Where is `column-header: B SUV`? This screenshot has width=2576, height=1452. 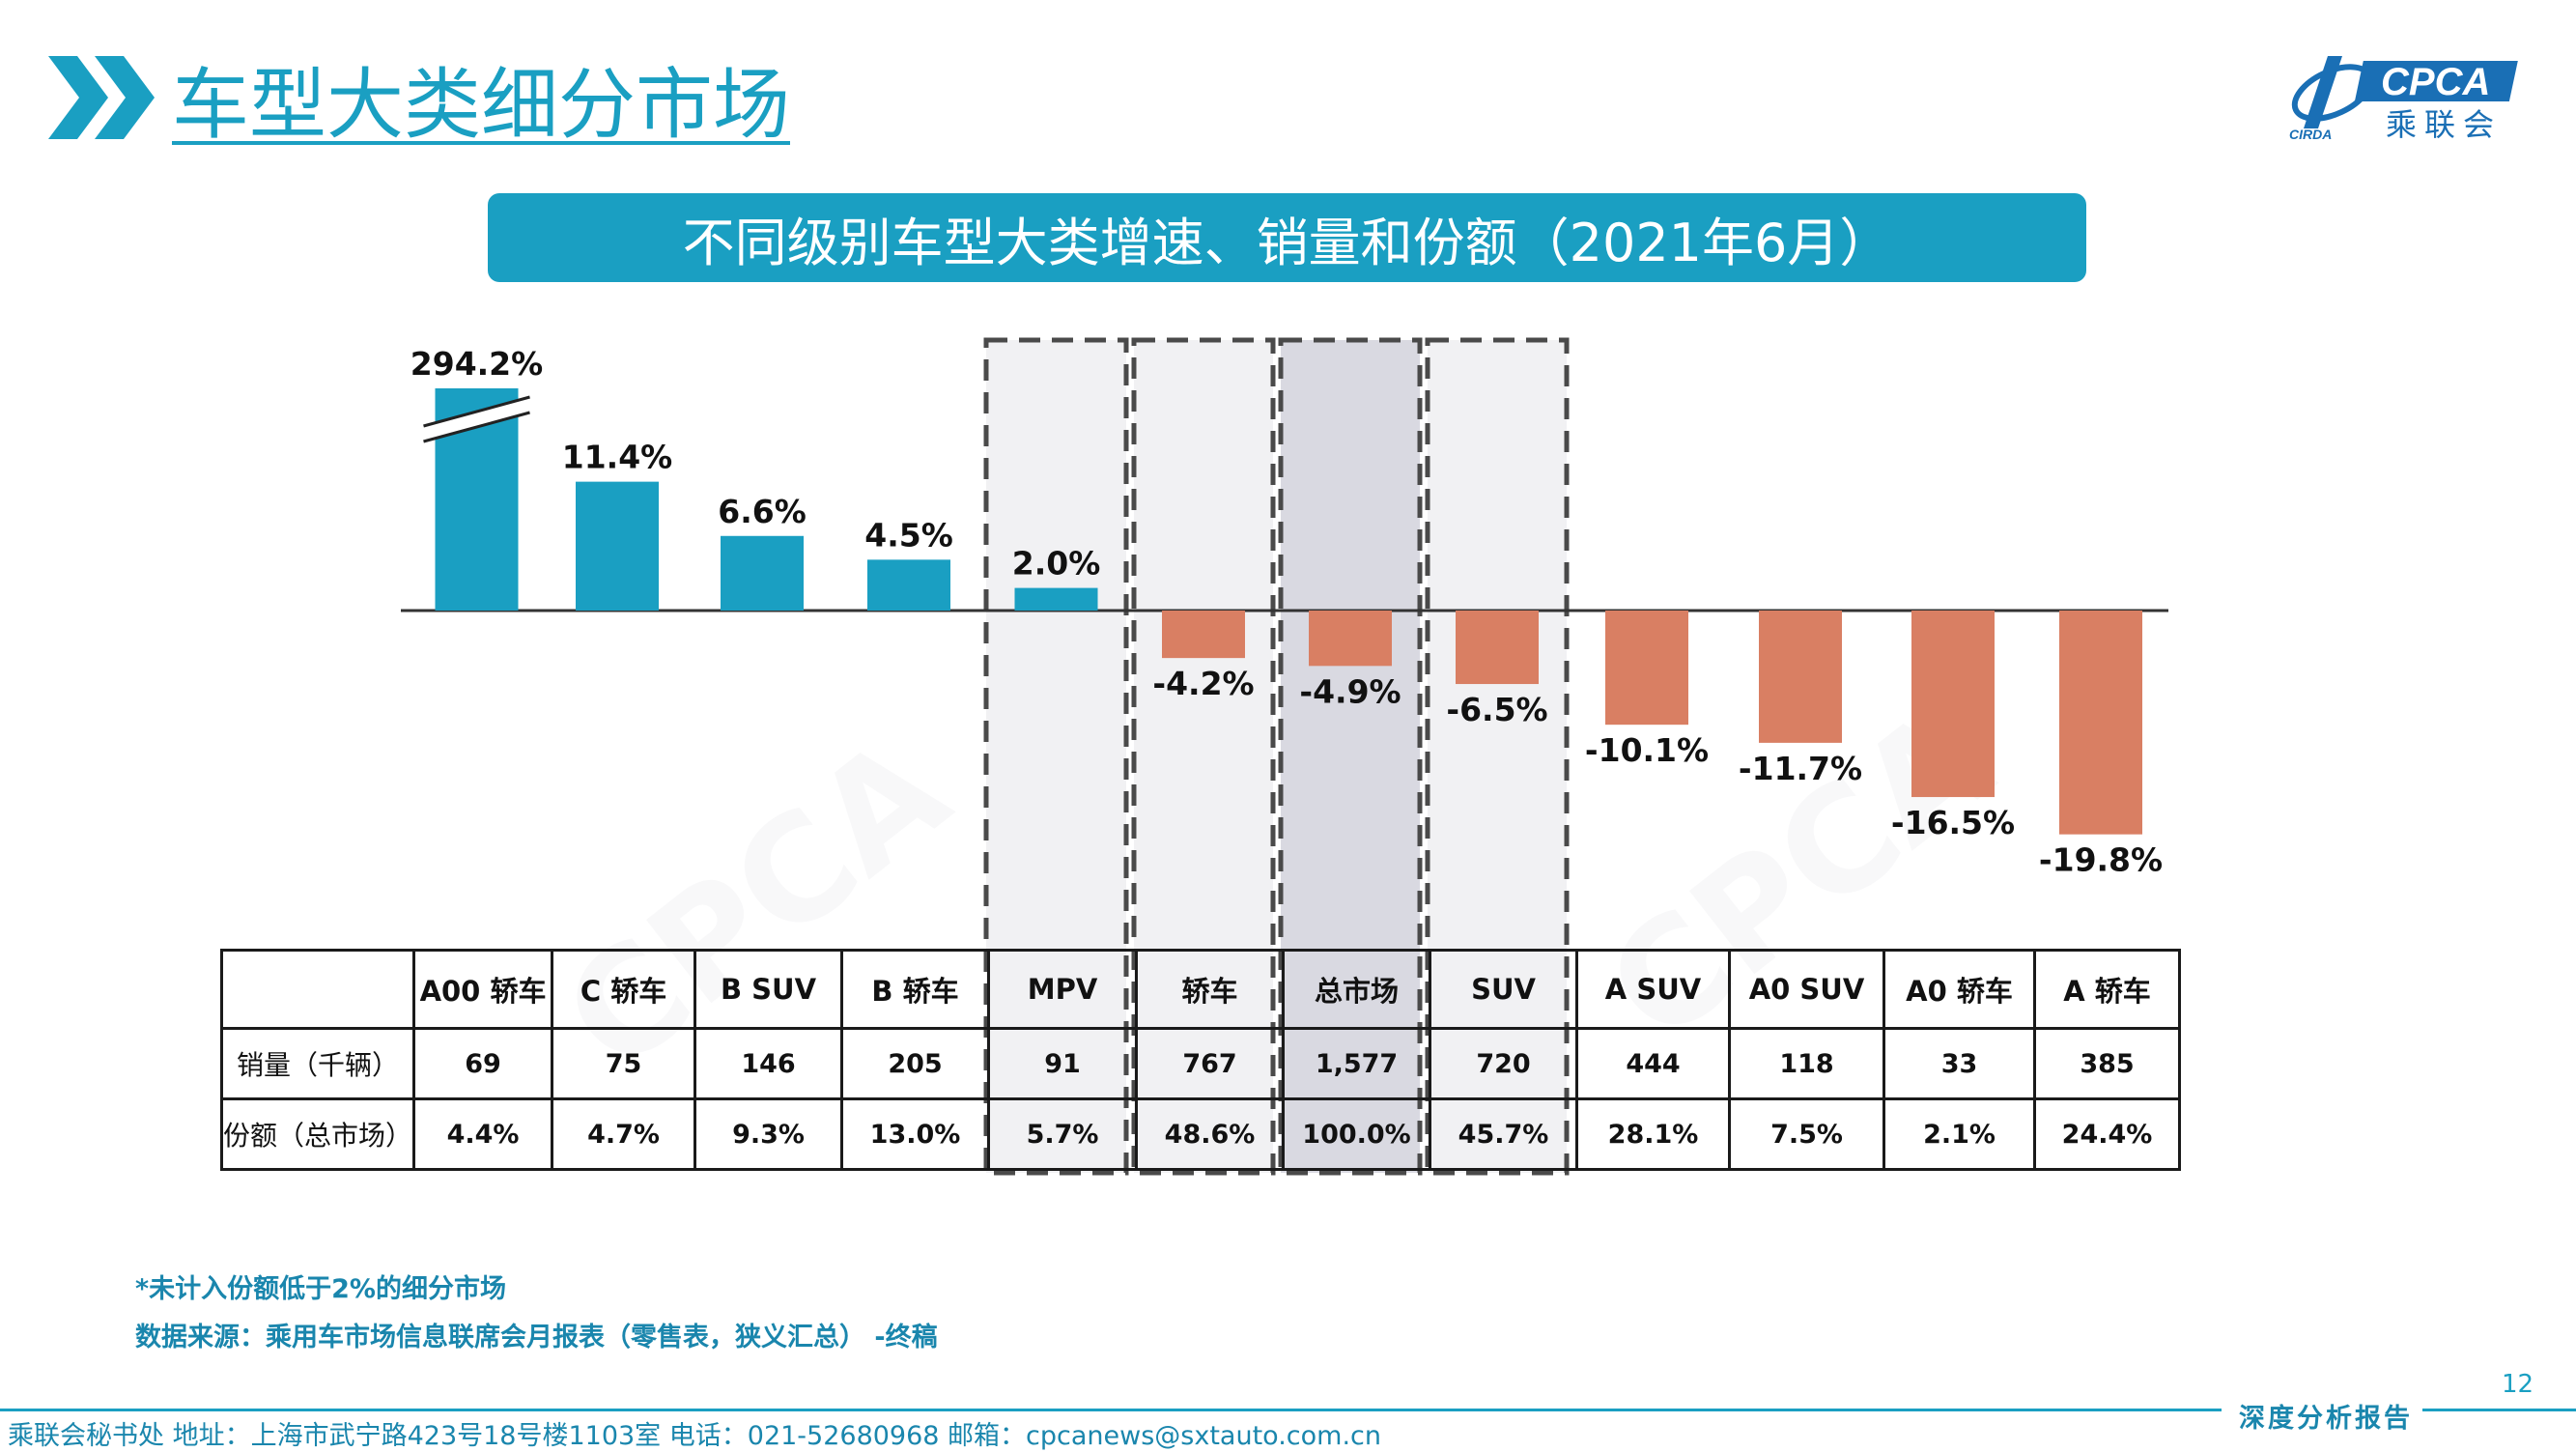 column-header: B SUV is located at coordinates (769, 989).